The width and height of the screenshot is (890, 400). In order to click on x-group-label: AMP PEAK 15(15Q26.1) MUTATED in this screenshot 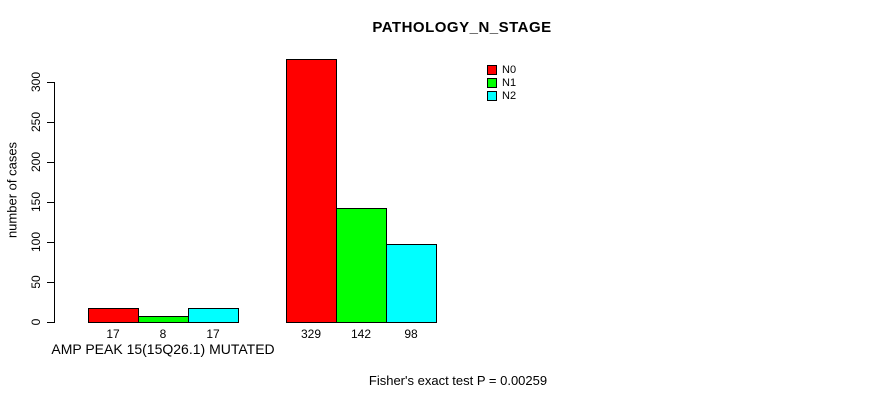, I will do `click(163, 349)`.